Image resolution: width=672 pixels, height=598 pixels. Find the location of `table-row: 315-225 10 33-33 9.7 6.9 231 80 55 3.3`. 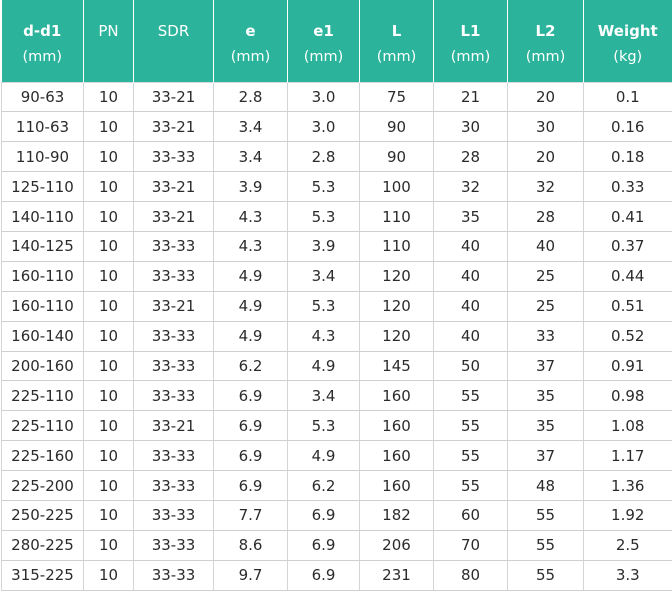

table-row: 315-225 10 33-33 9.7 6.9 231 80 55 3.3 is located at coordinates (336, 575).